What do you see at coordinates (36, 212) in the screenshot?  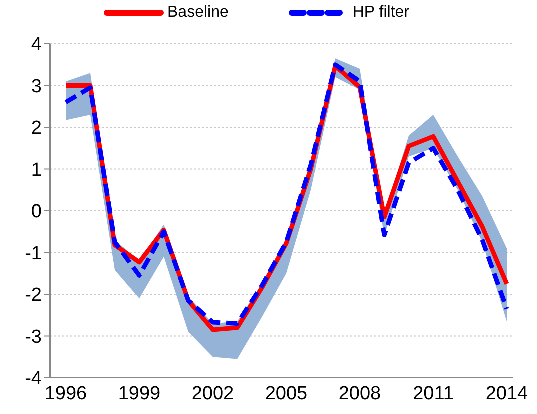 I see `y-tick-label: 0` at bounding box center [36, 212].